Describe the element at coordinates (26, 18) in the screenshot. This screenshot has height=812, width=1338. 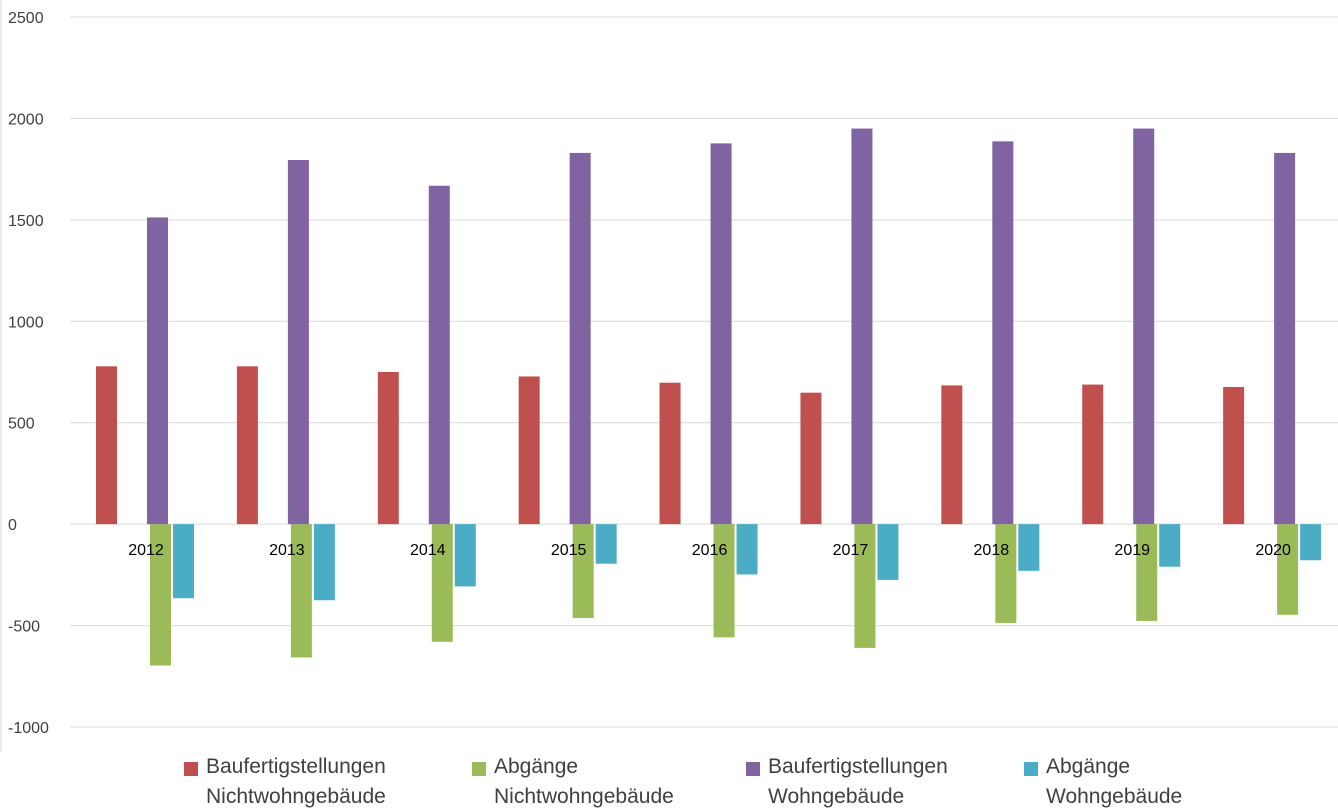
I see `y-tick-label: 2500` at that location.